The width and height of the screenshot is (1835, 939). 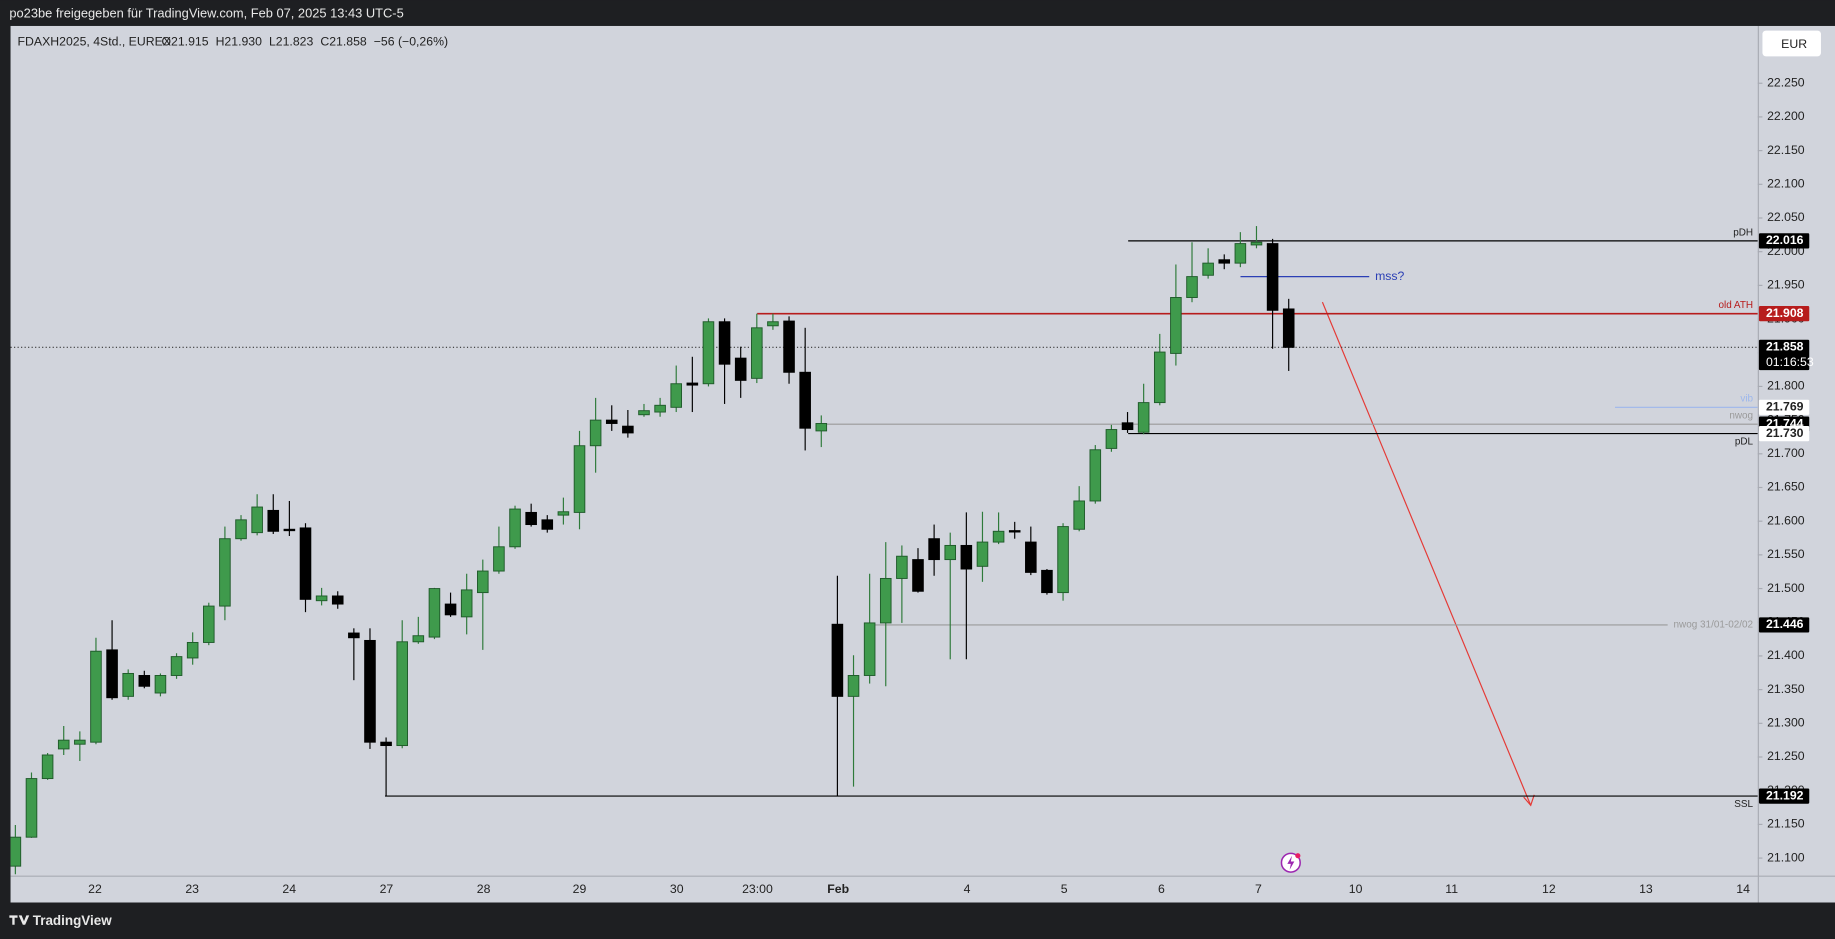 I want to click on currency-button, so click(x=1791, y=43).